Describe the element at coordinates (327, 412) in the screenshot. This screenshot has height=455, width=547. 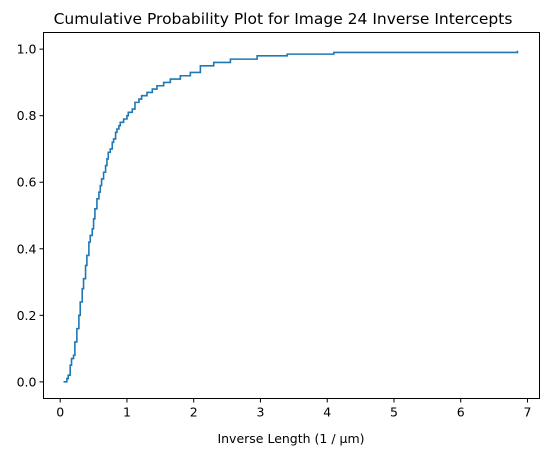
I see `x-tick-label: 4` at that location.